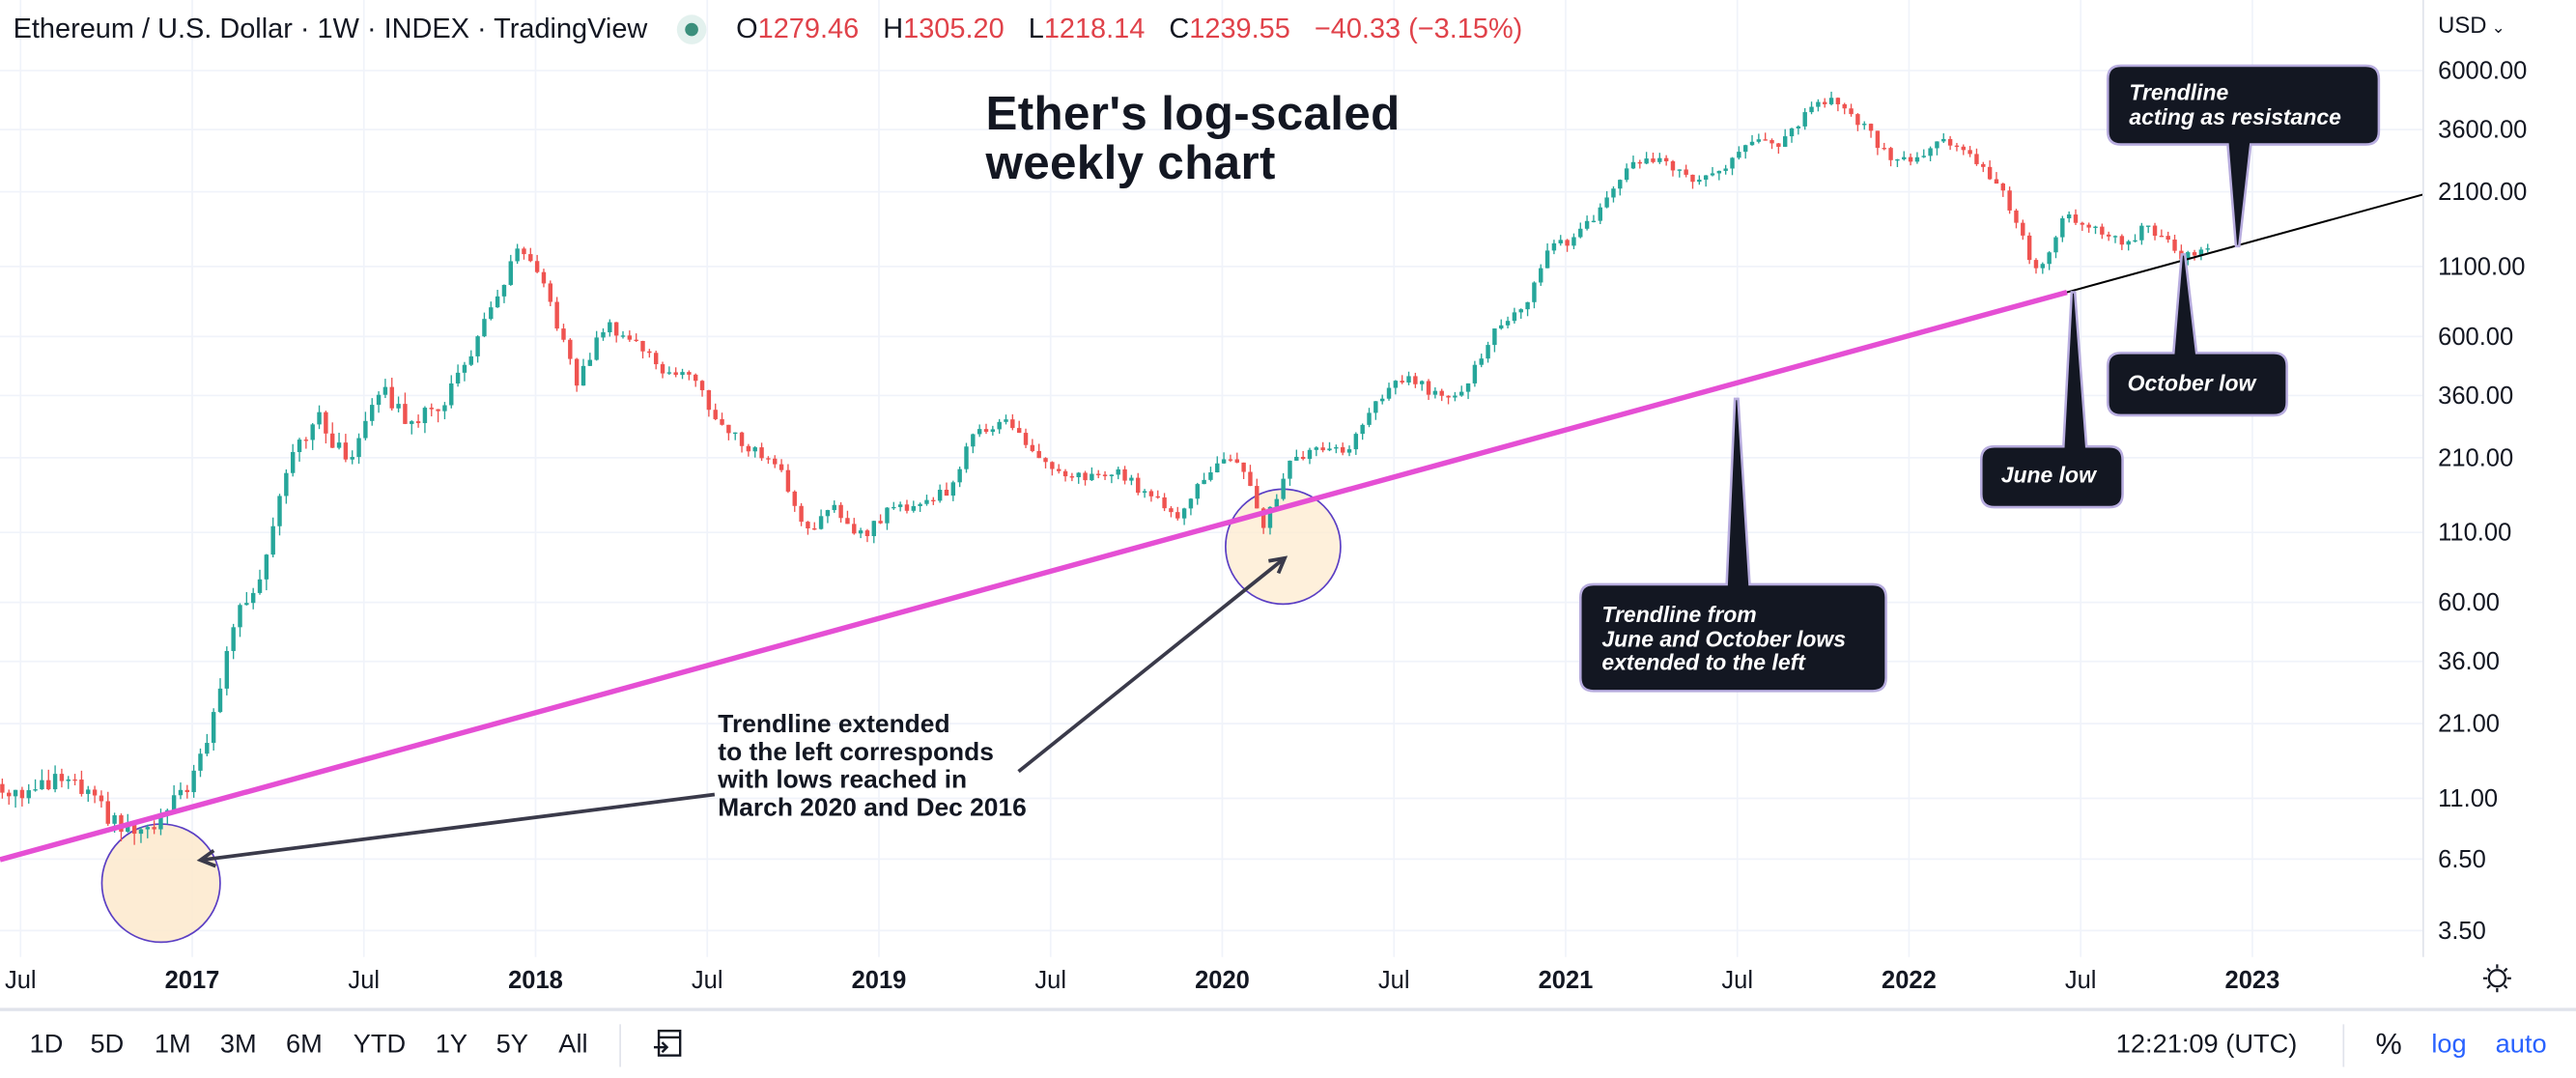 The image size is (2576, 1078). What do you see at coordinates (2235, 105) in the screenshot?
I see `resistance-callout-text: Trendline acting as resistance` at bounding box center [2235, 105].